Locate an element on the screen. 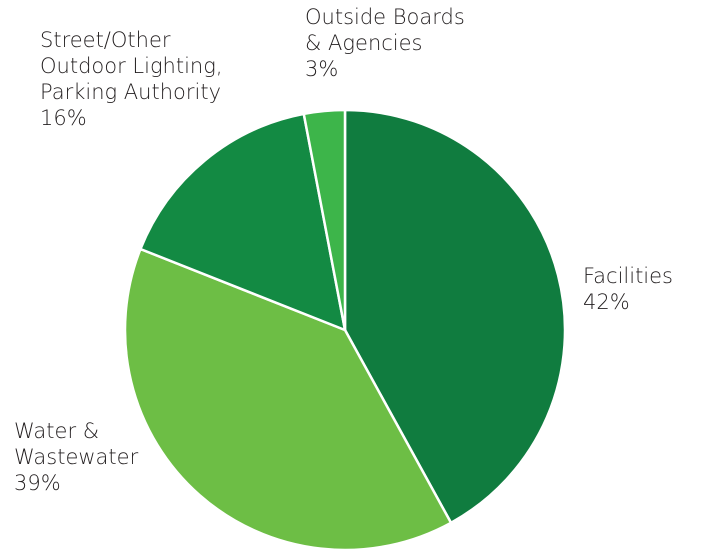 This screenshot has height=550, width=702. category-label: Facilities is located at coordinates (628, 276).